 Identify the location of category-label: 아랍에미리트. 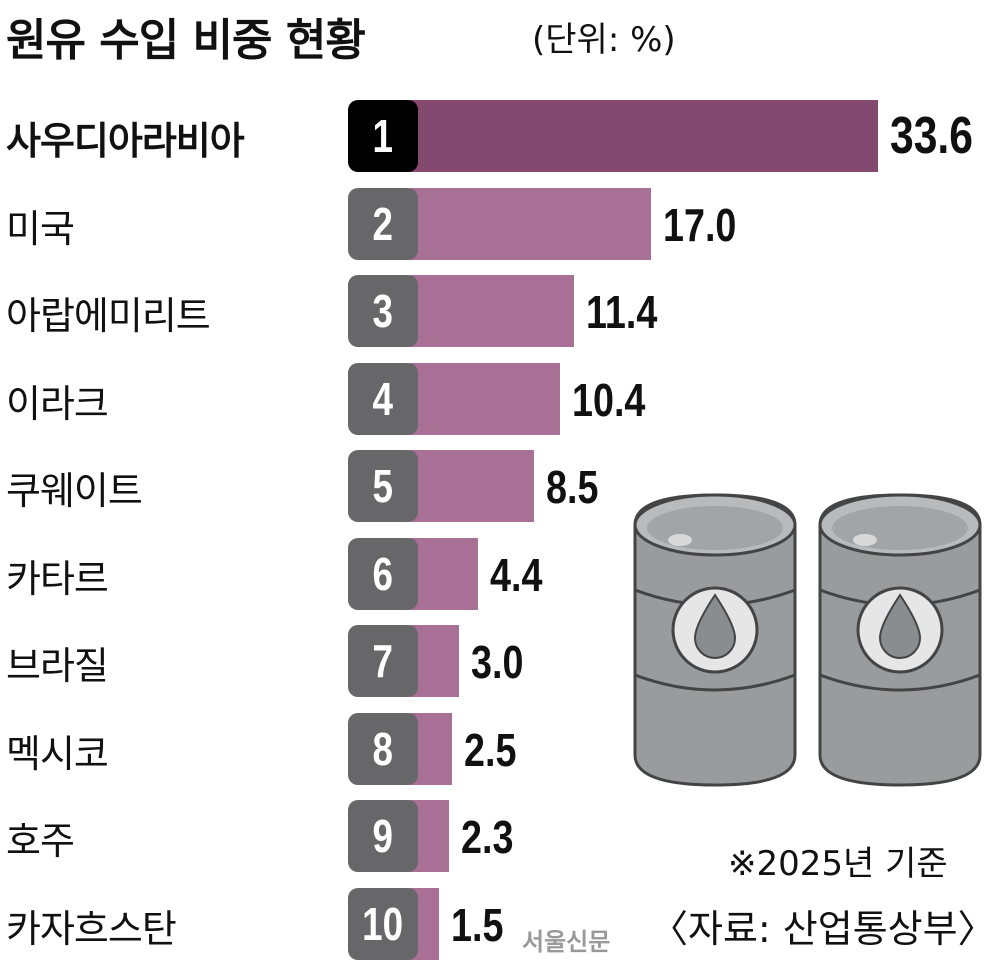
(108, 316).